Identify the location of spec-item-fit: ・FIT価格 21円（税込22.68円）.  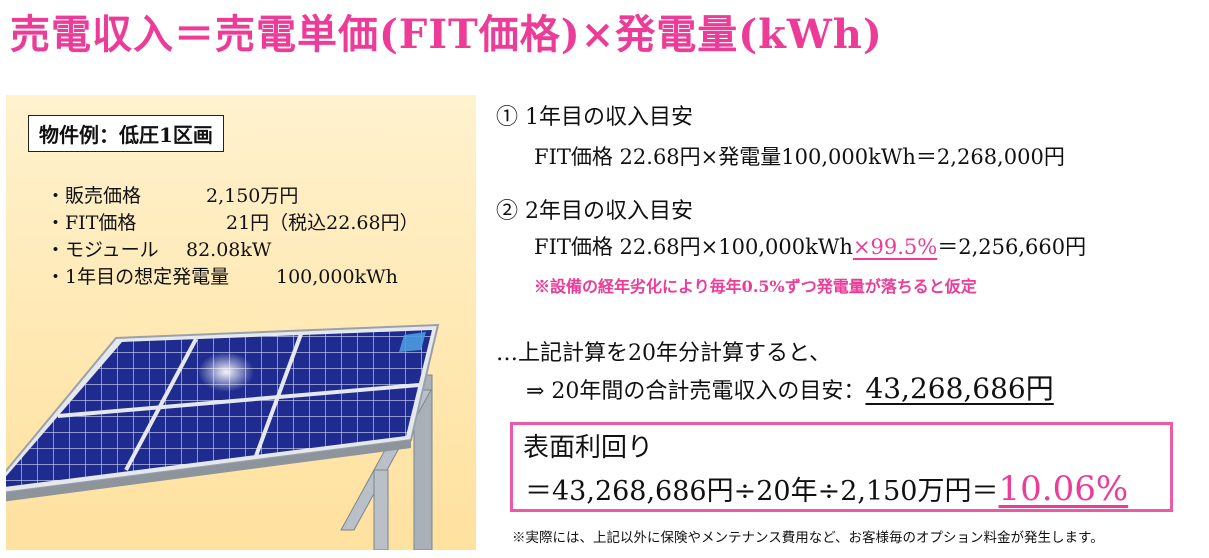
(232, 223).